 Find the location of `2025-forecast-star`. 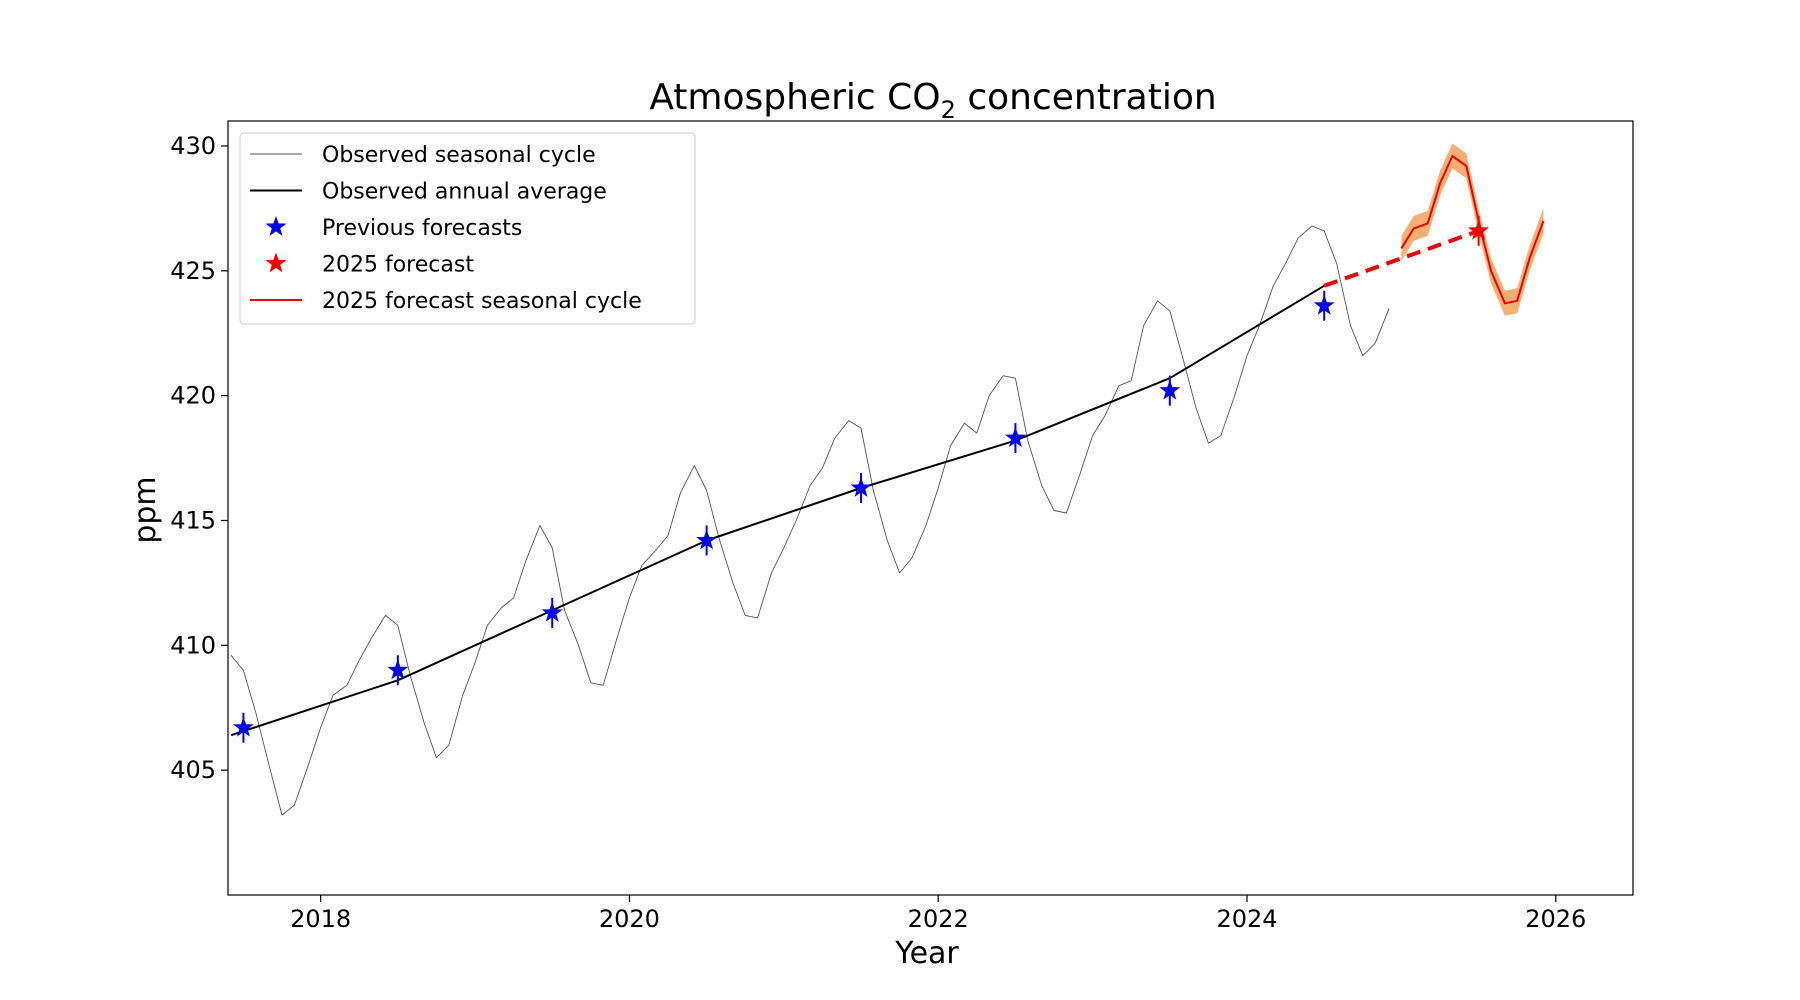

2025-forecast-star is located at coordinates (1479, 229).